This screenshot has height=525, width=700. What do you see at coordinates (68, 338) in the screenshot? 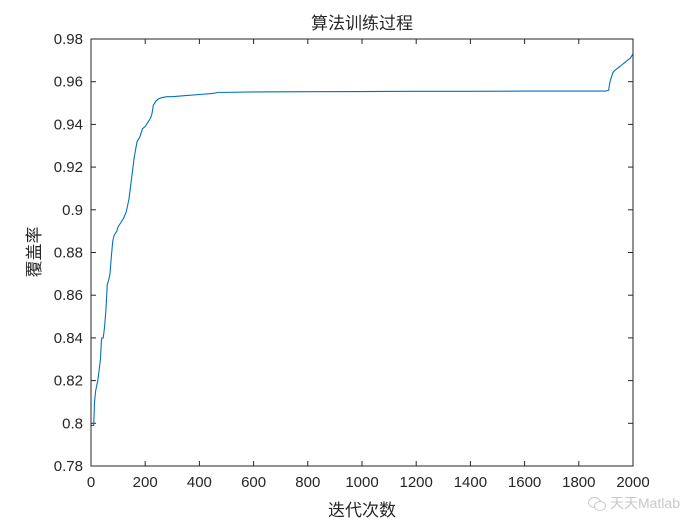
I see `y-tick-label: 0.84` at bounding box center [68, 338].